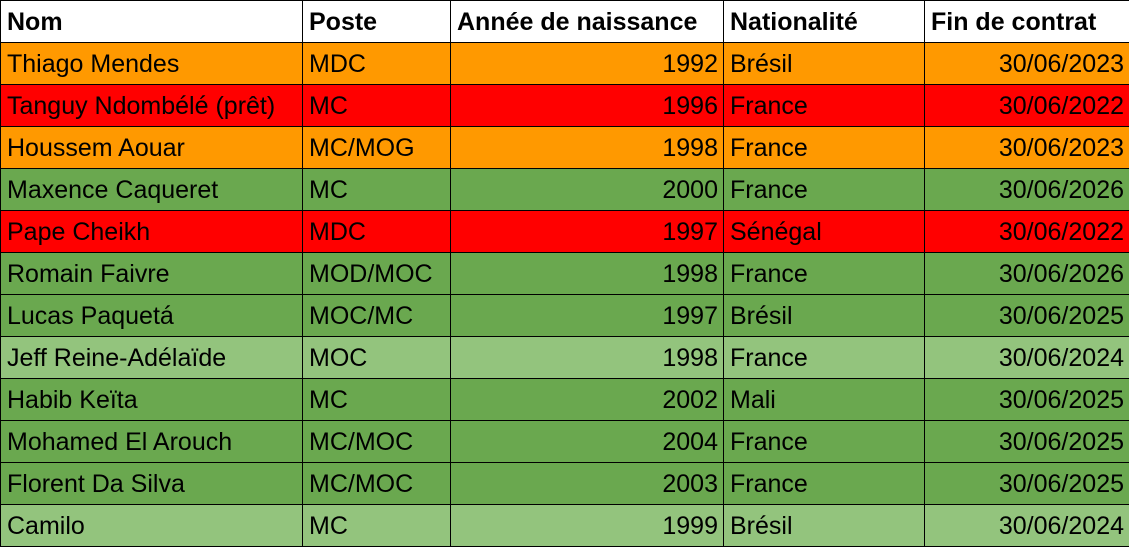 This screenshot has width=1129, height=552. I want to click on cell-annee-de-naissance: 1992, so click(587, 63).